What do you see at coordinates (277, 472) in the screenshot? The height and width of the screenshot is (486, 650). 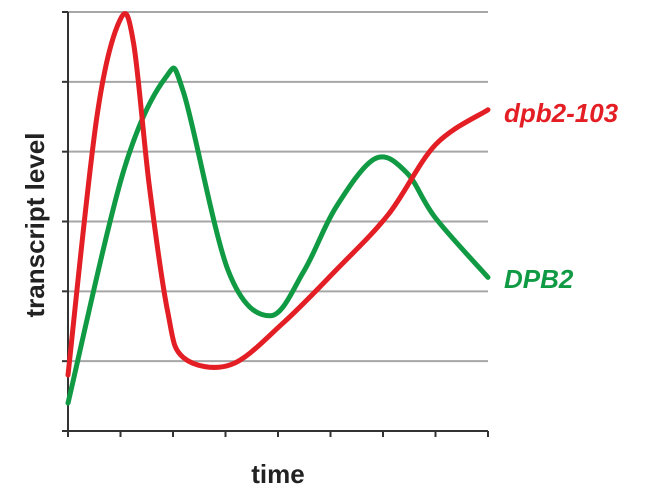 I see `x-axis-title: time` at bounding box center [277, 472].